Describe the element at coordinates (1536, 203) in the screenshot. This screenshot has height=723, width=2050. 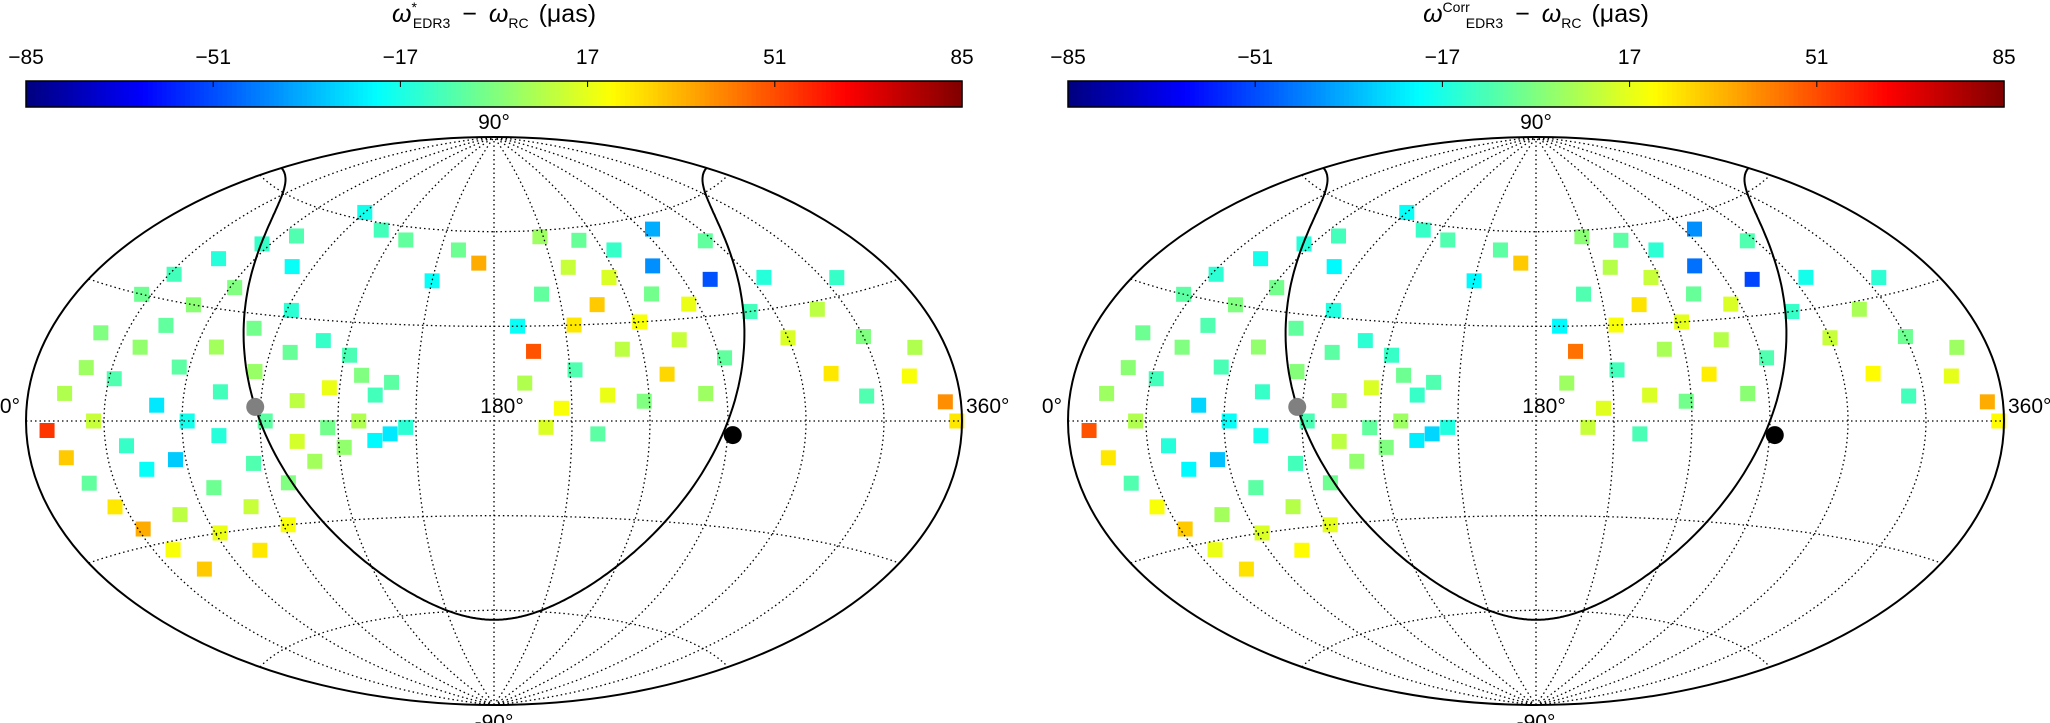
I see `parallel` at that location.